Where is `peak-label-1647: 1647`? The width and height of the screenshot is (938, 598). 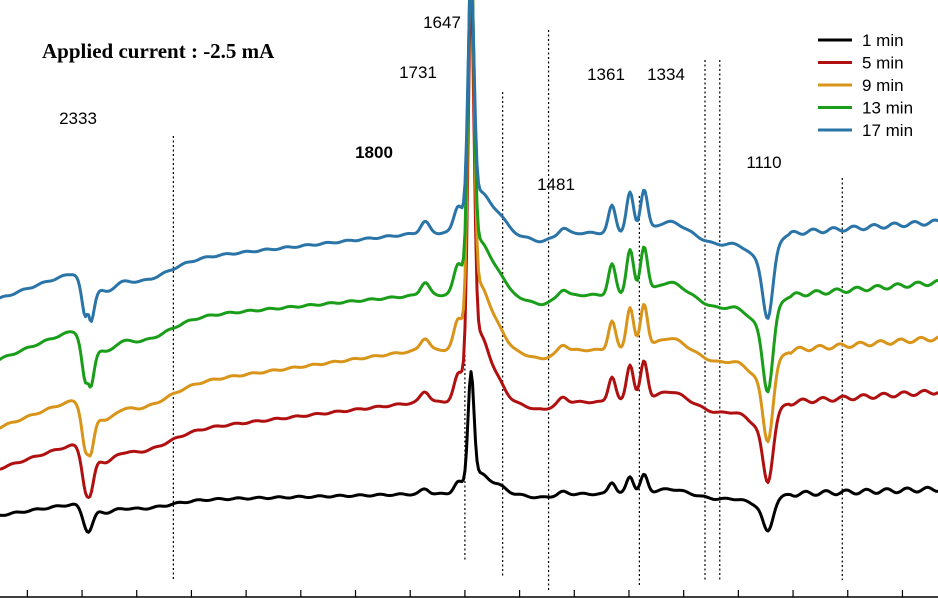 peak-label-1647: 1647 is located at coordinates (442, 22).